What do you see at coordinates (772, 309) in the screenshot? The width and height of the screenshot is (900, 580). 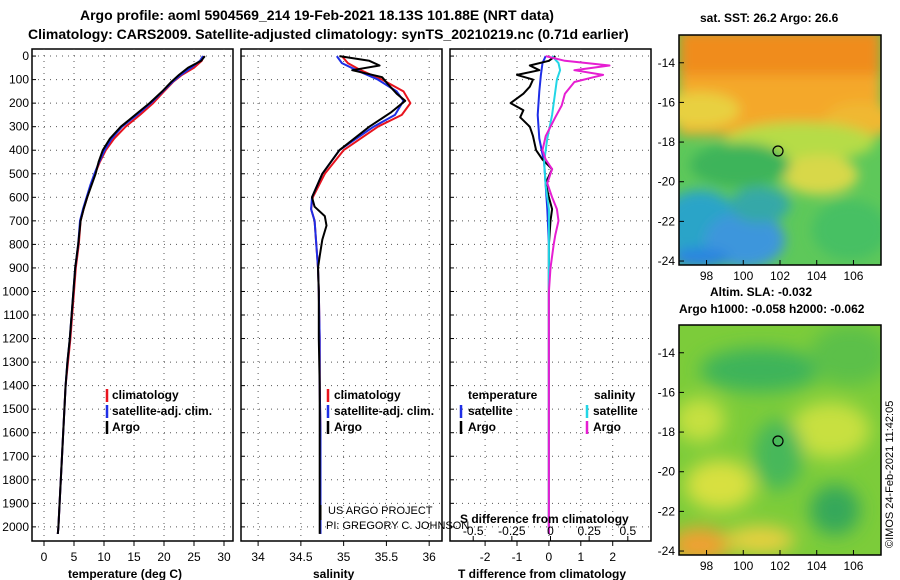 I see `sla-map-title: Argo h1000: -0.058 h2000: -0.062` at bounding box center [772, 309].